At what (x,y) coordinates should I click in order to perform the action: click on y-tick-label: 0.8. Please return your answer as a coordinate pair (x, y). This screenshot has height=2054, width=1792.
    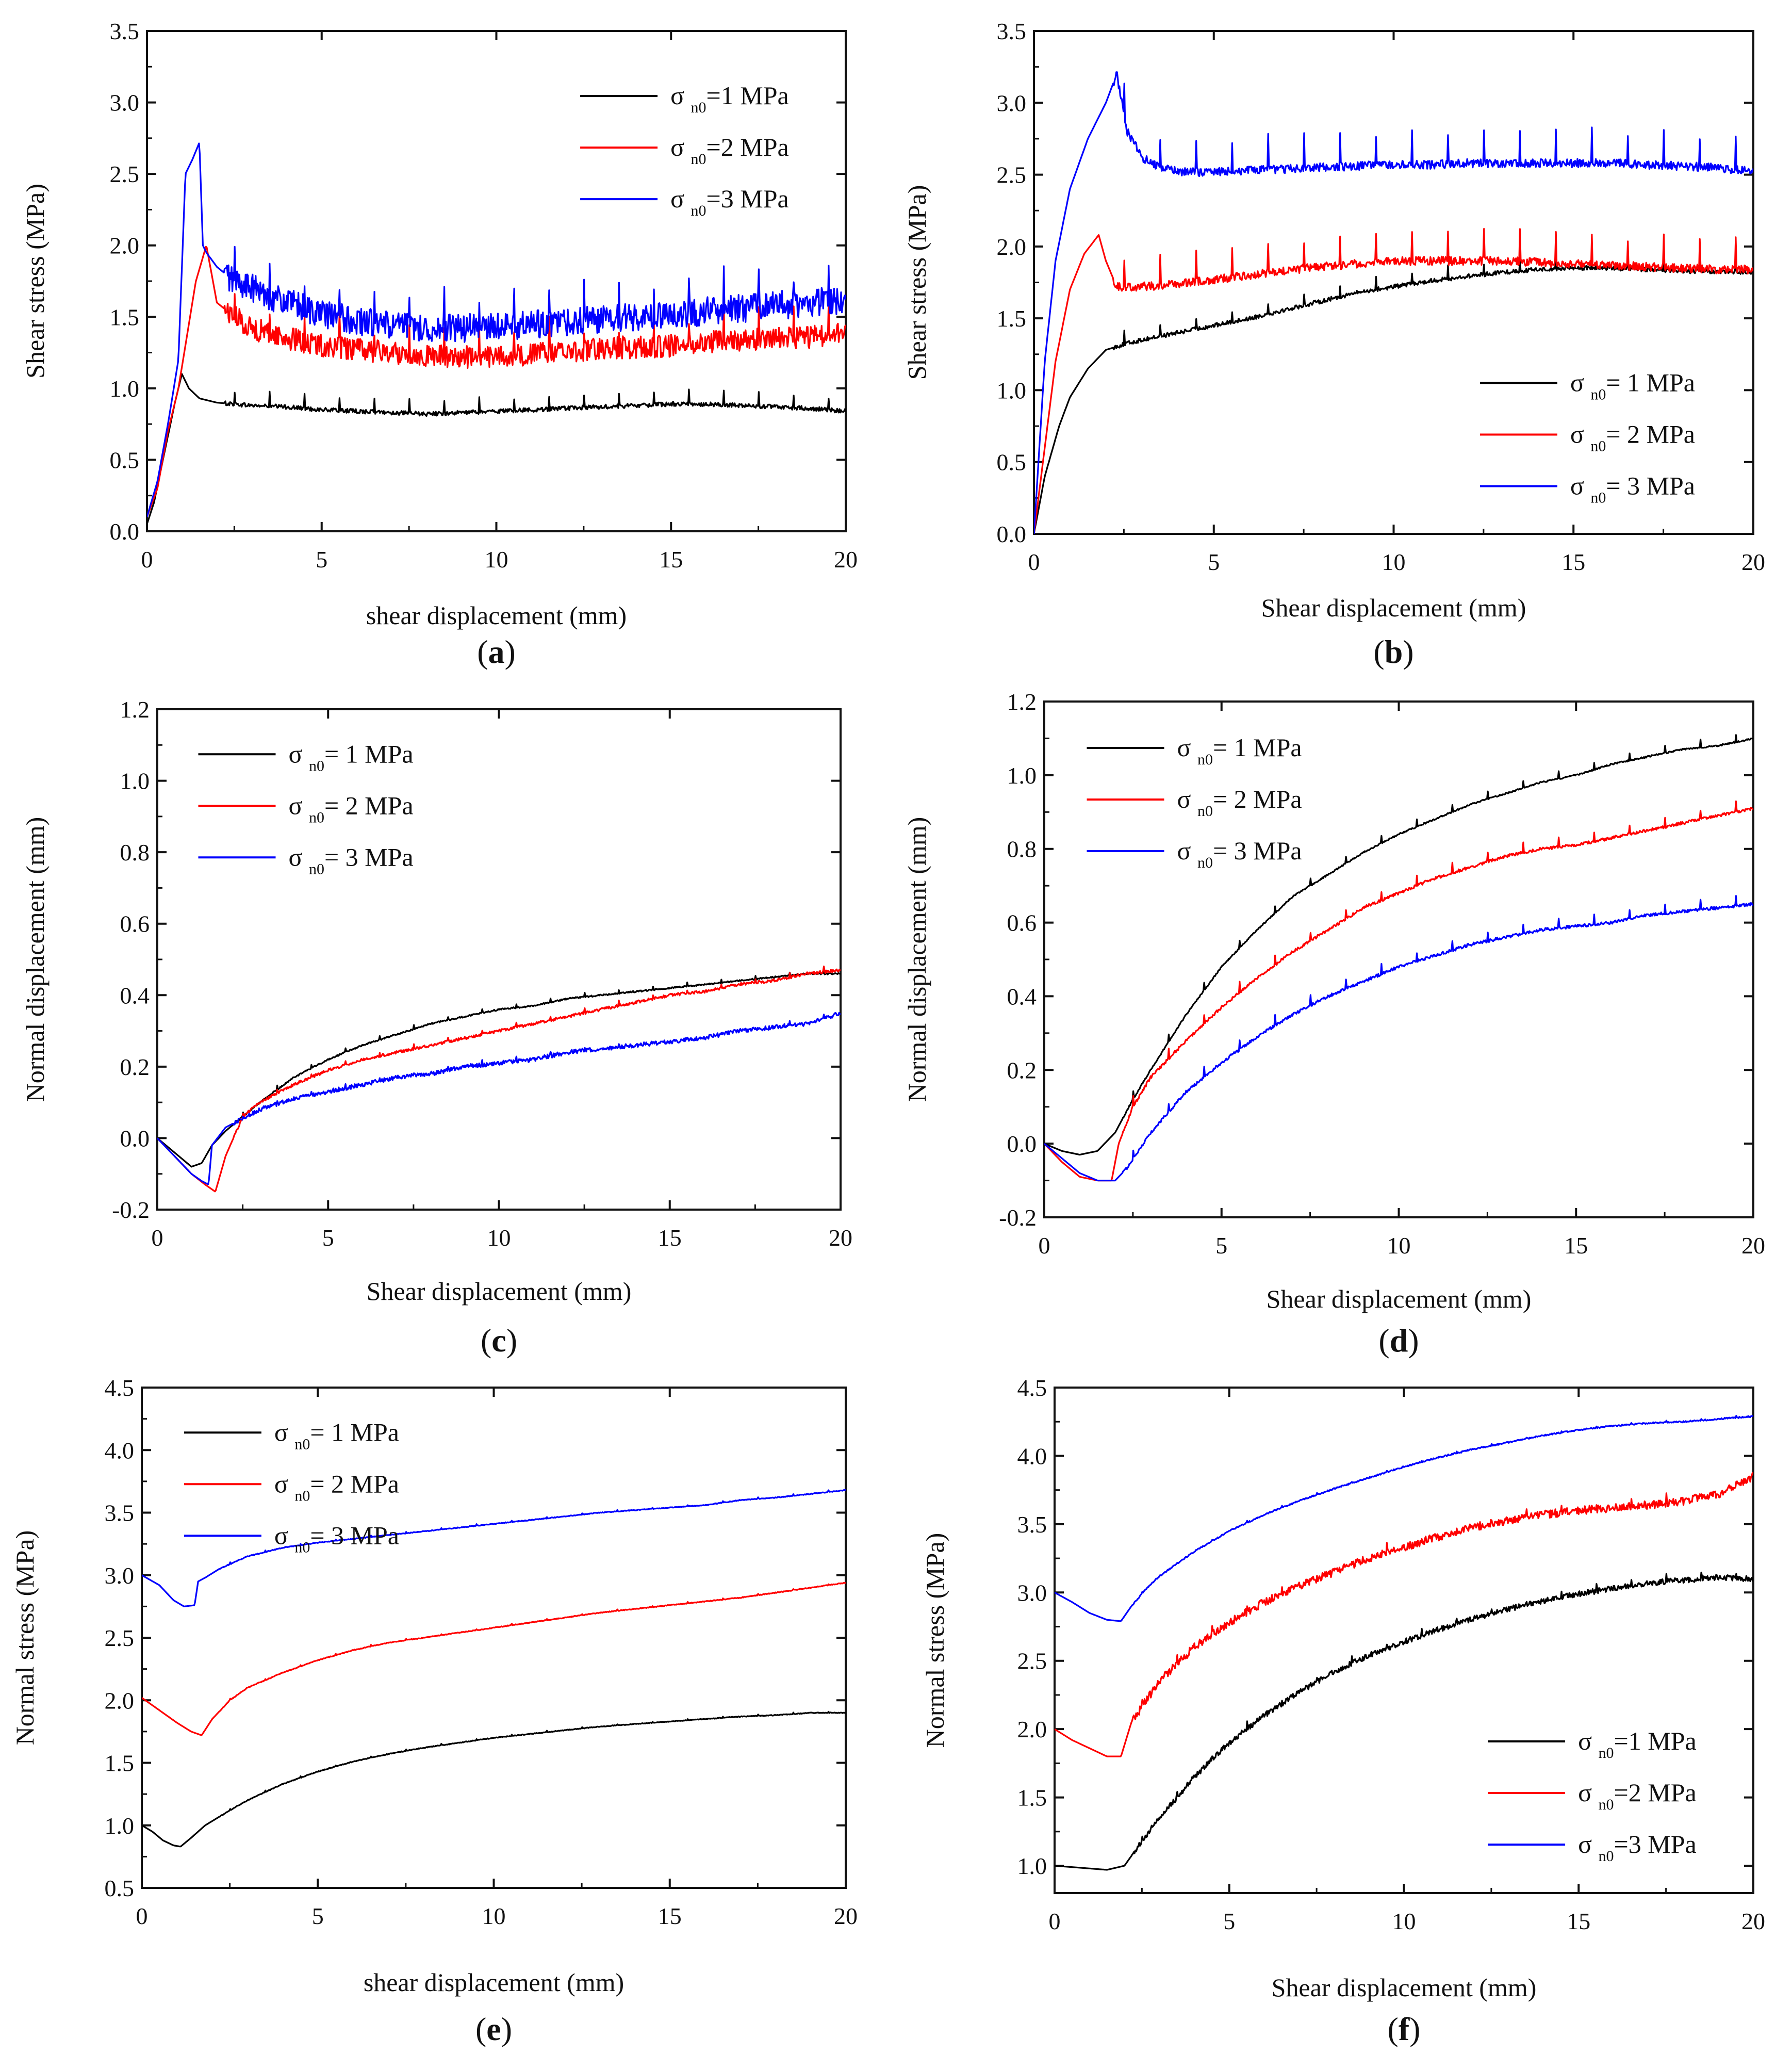
    Looking at the image, I should click on (1022, 849).